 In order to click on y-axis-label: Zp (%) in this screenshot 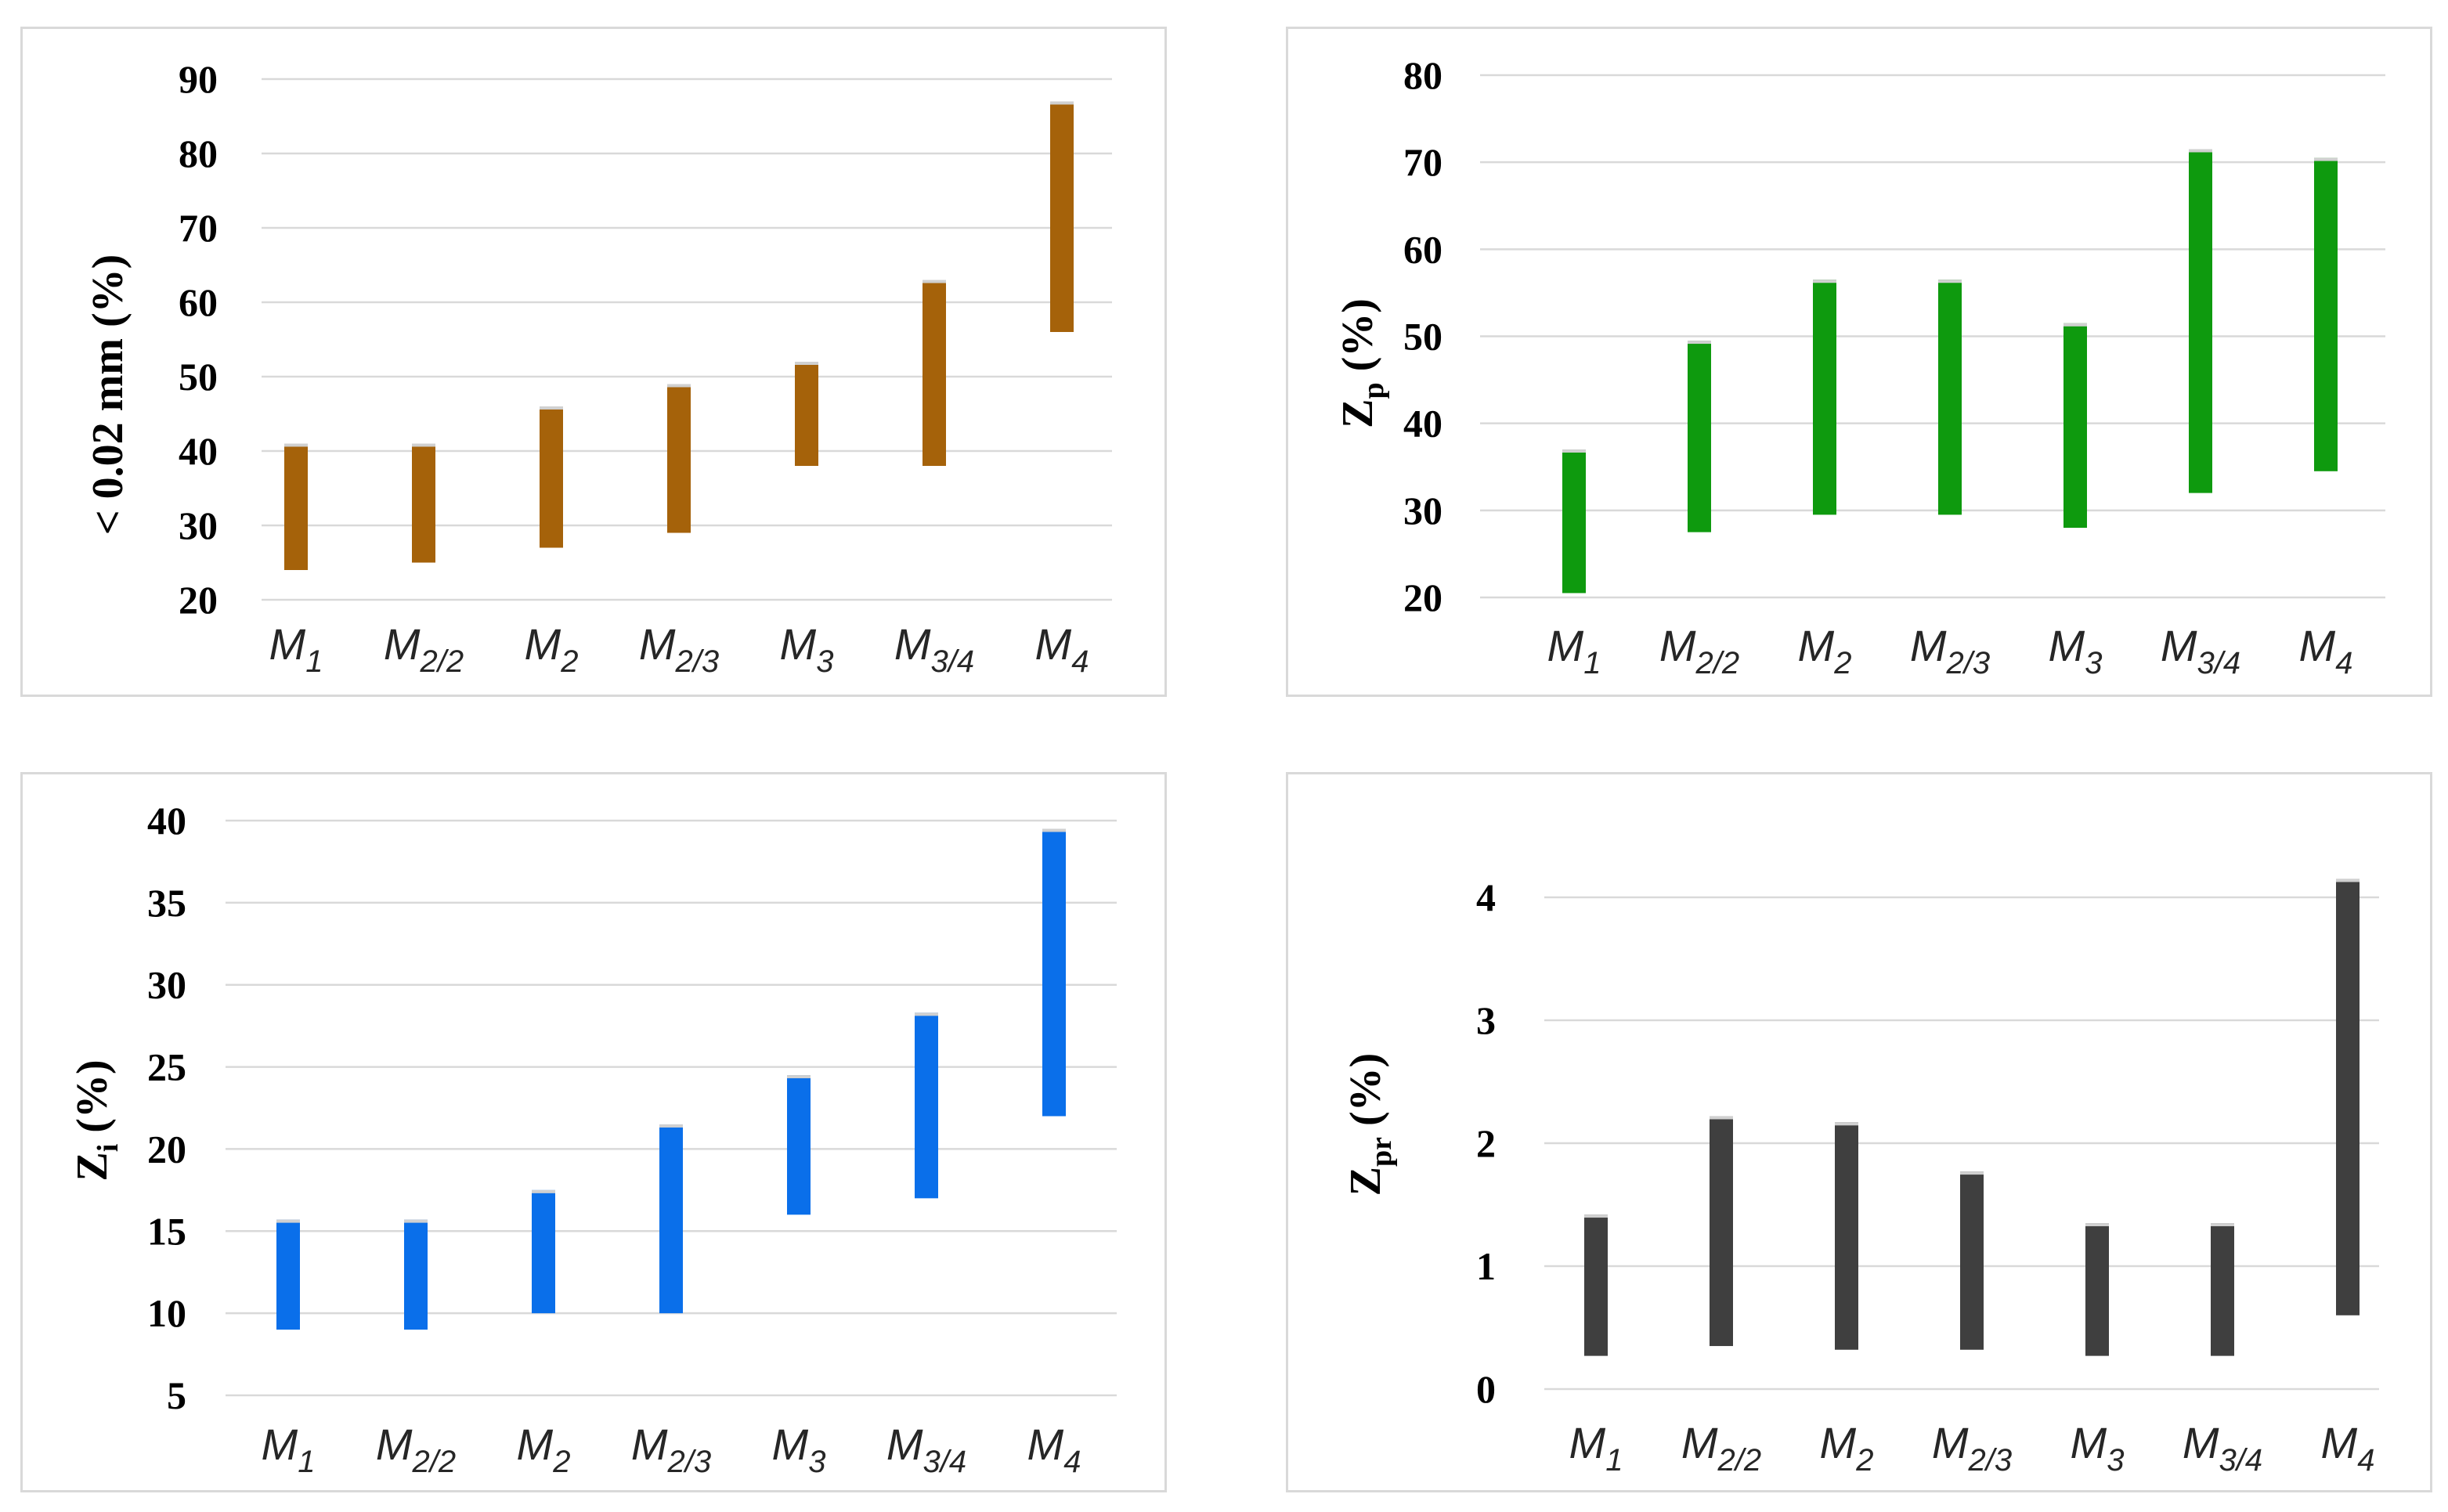, I will do `click(1362, 363)`.